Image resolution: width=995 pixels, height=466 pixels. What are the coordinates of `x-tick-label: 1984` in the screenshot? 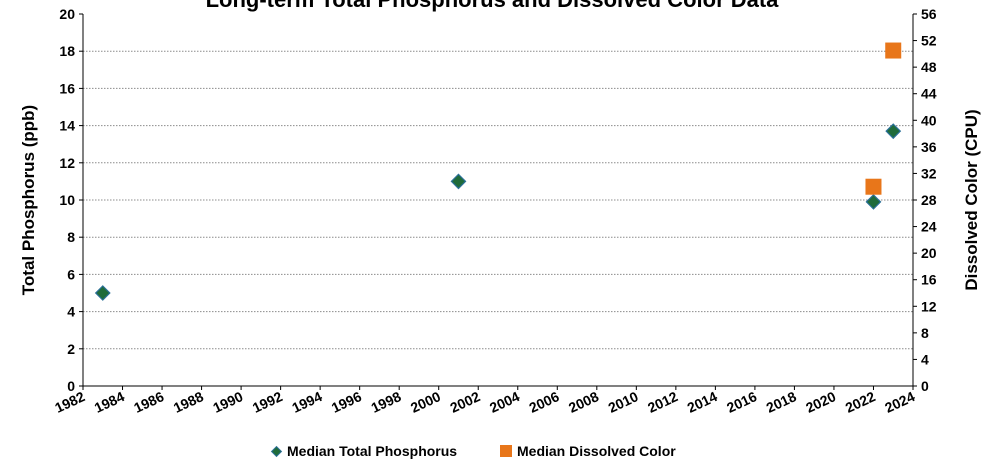 It's located at (109, 402).